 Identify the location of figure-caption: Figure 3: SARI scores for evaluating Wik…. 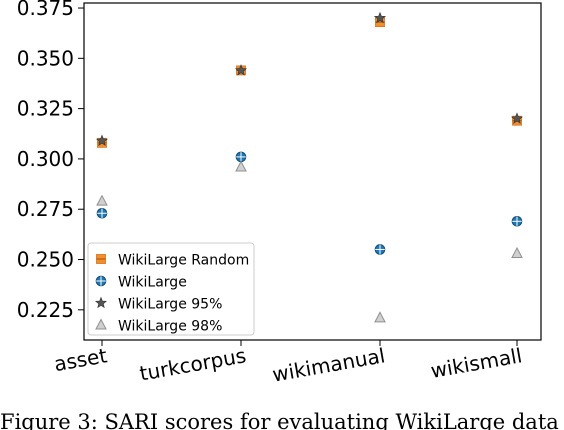
(279, 421).